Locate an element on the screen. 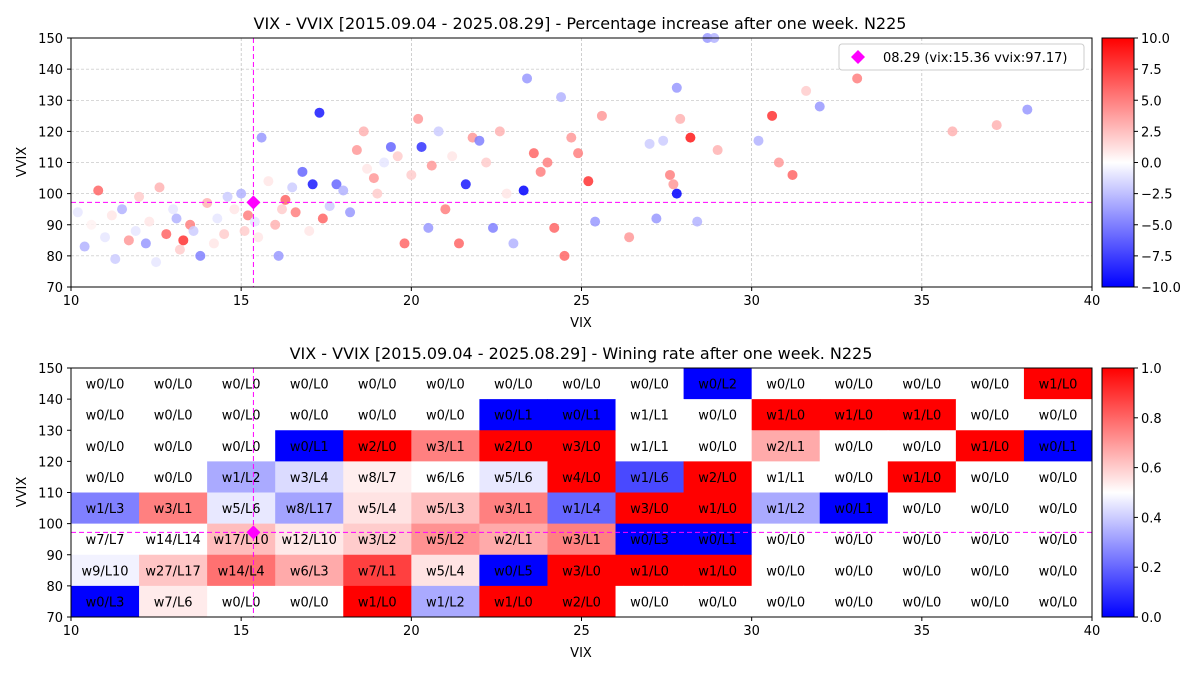  heatmap-x-tick-label: 40 is located at coordinates (1092, 631).